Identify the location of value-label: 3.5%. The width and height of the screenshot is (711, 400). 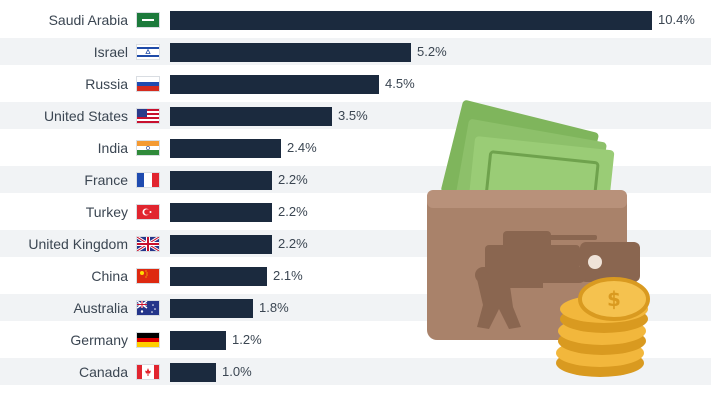
(353, 115).